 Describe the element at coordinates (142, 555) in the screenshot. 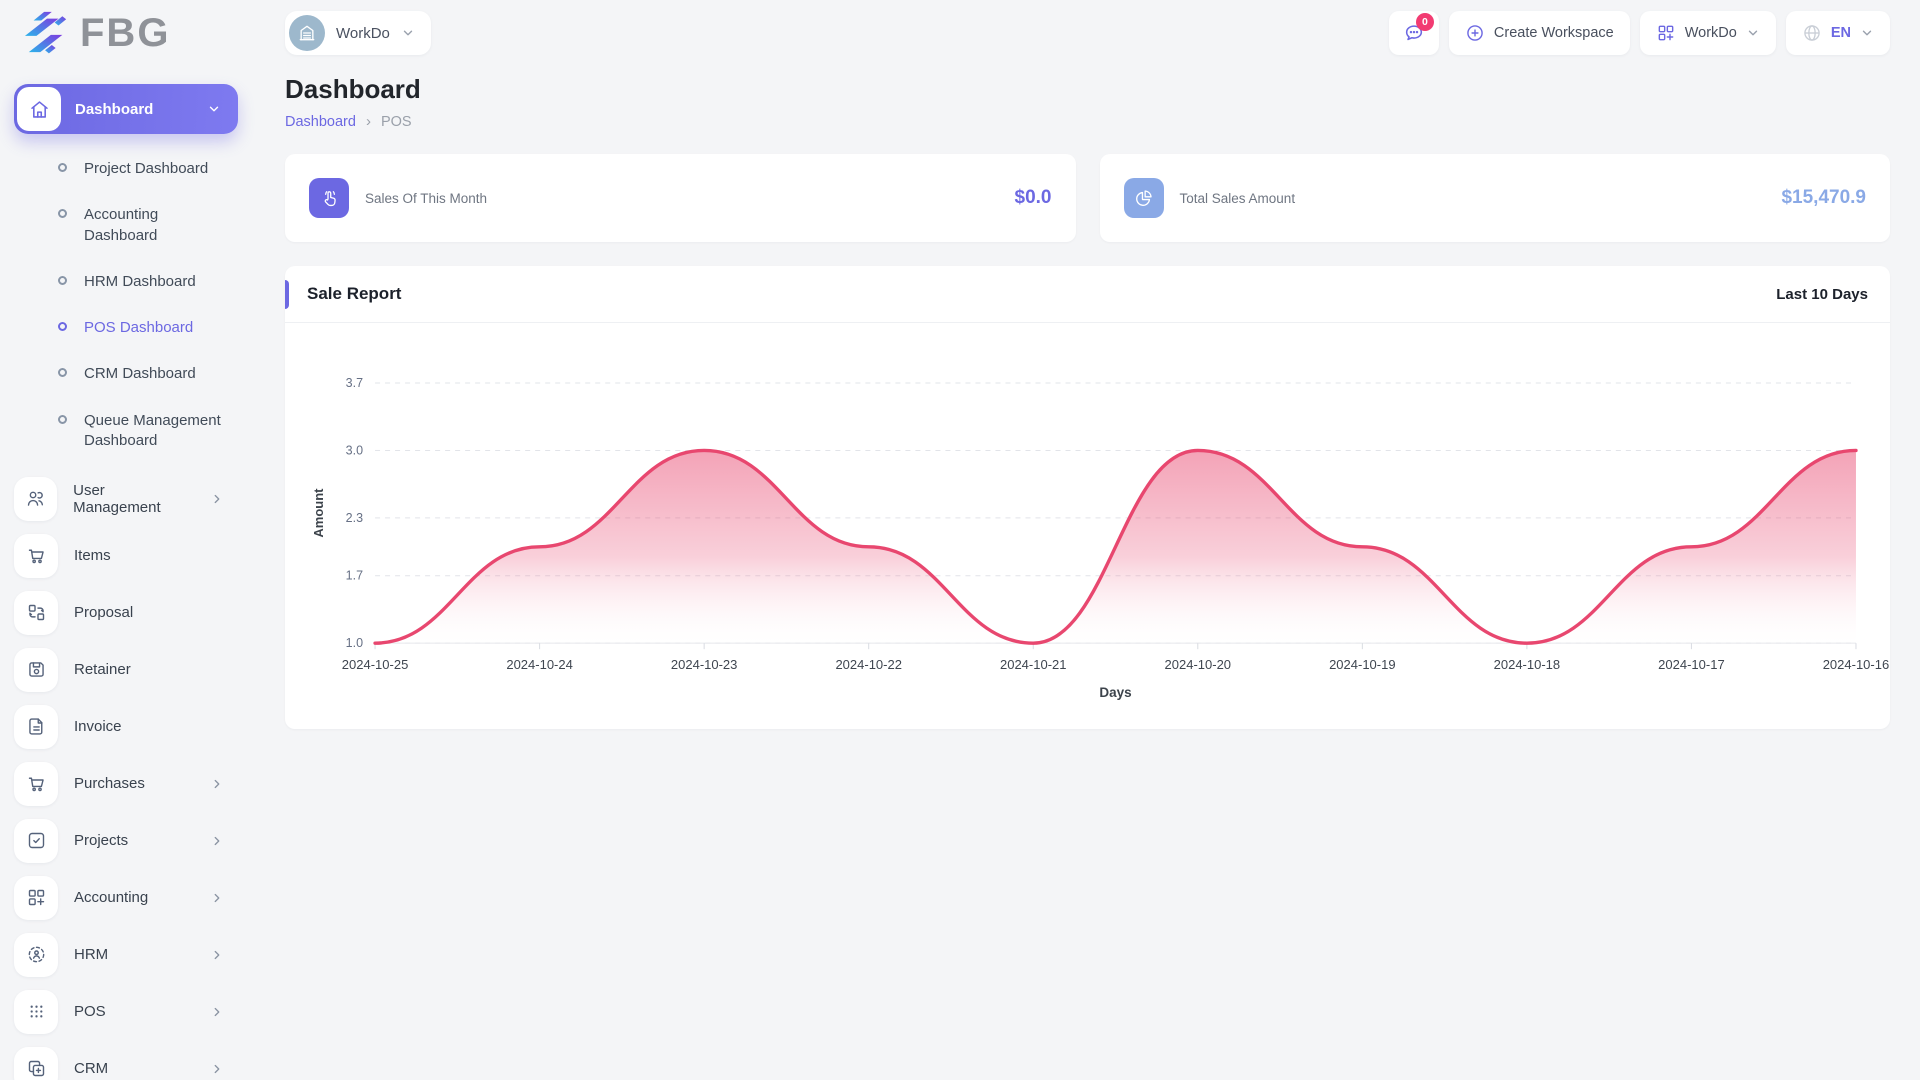

I see `sidebar-item-items: Items` at that location.